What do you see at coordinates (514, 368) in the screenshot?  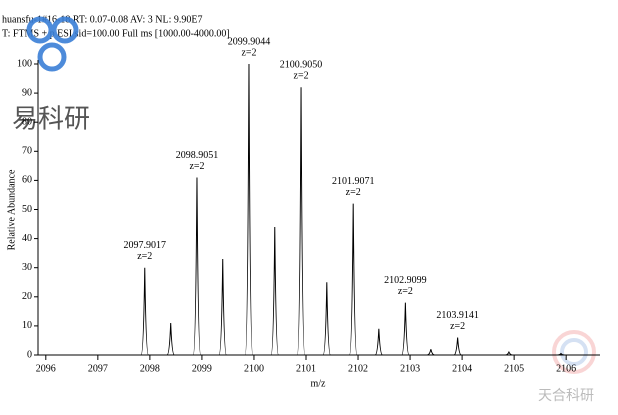 I see `x-tick-label: 2105` at bounding box center [514, 368].